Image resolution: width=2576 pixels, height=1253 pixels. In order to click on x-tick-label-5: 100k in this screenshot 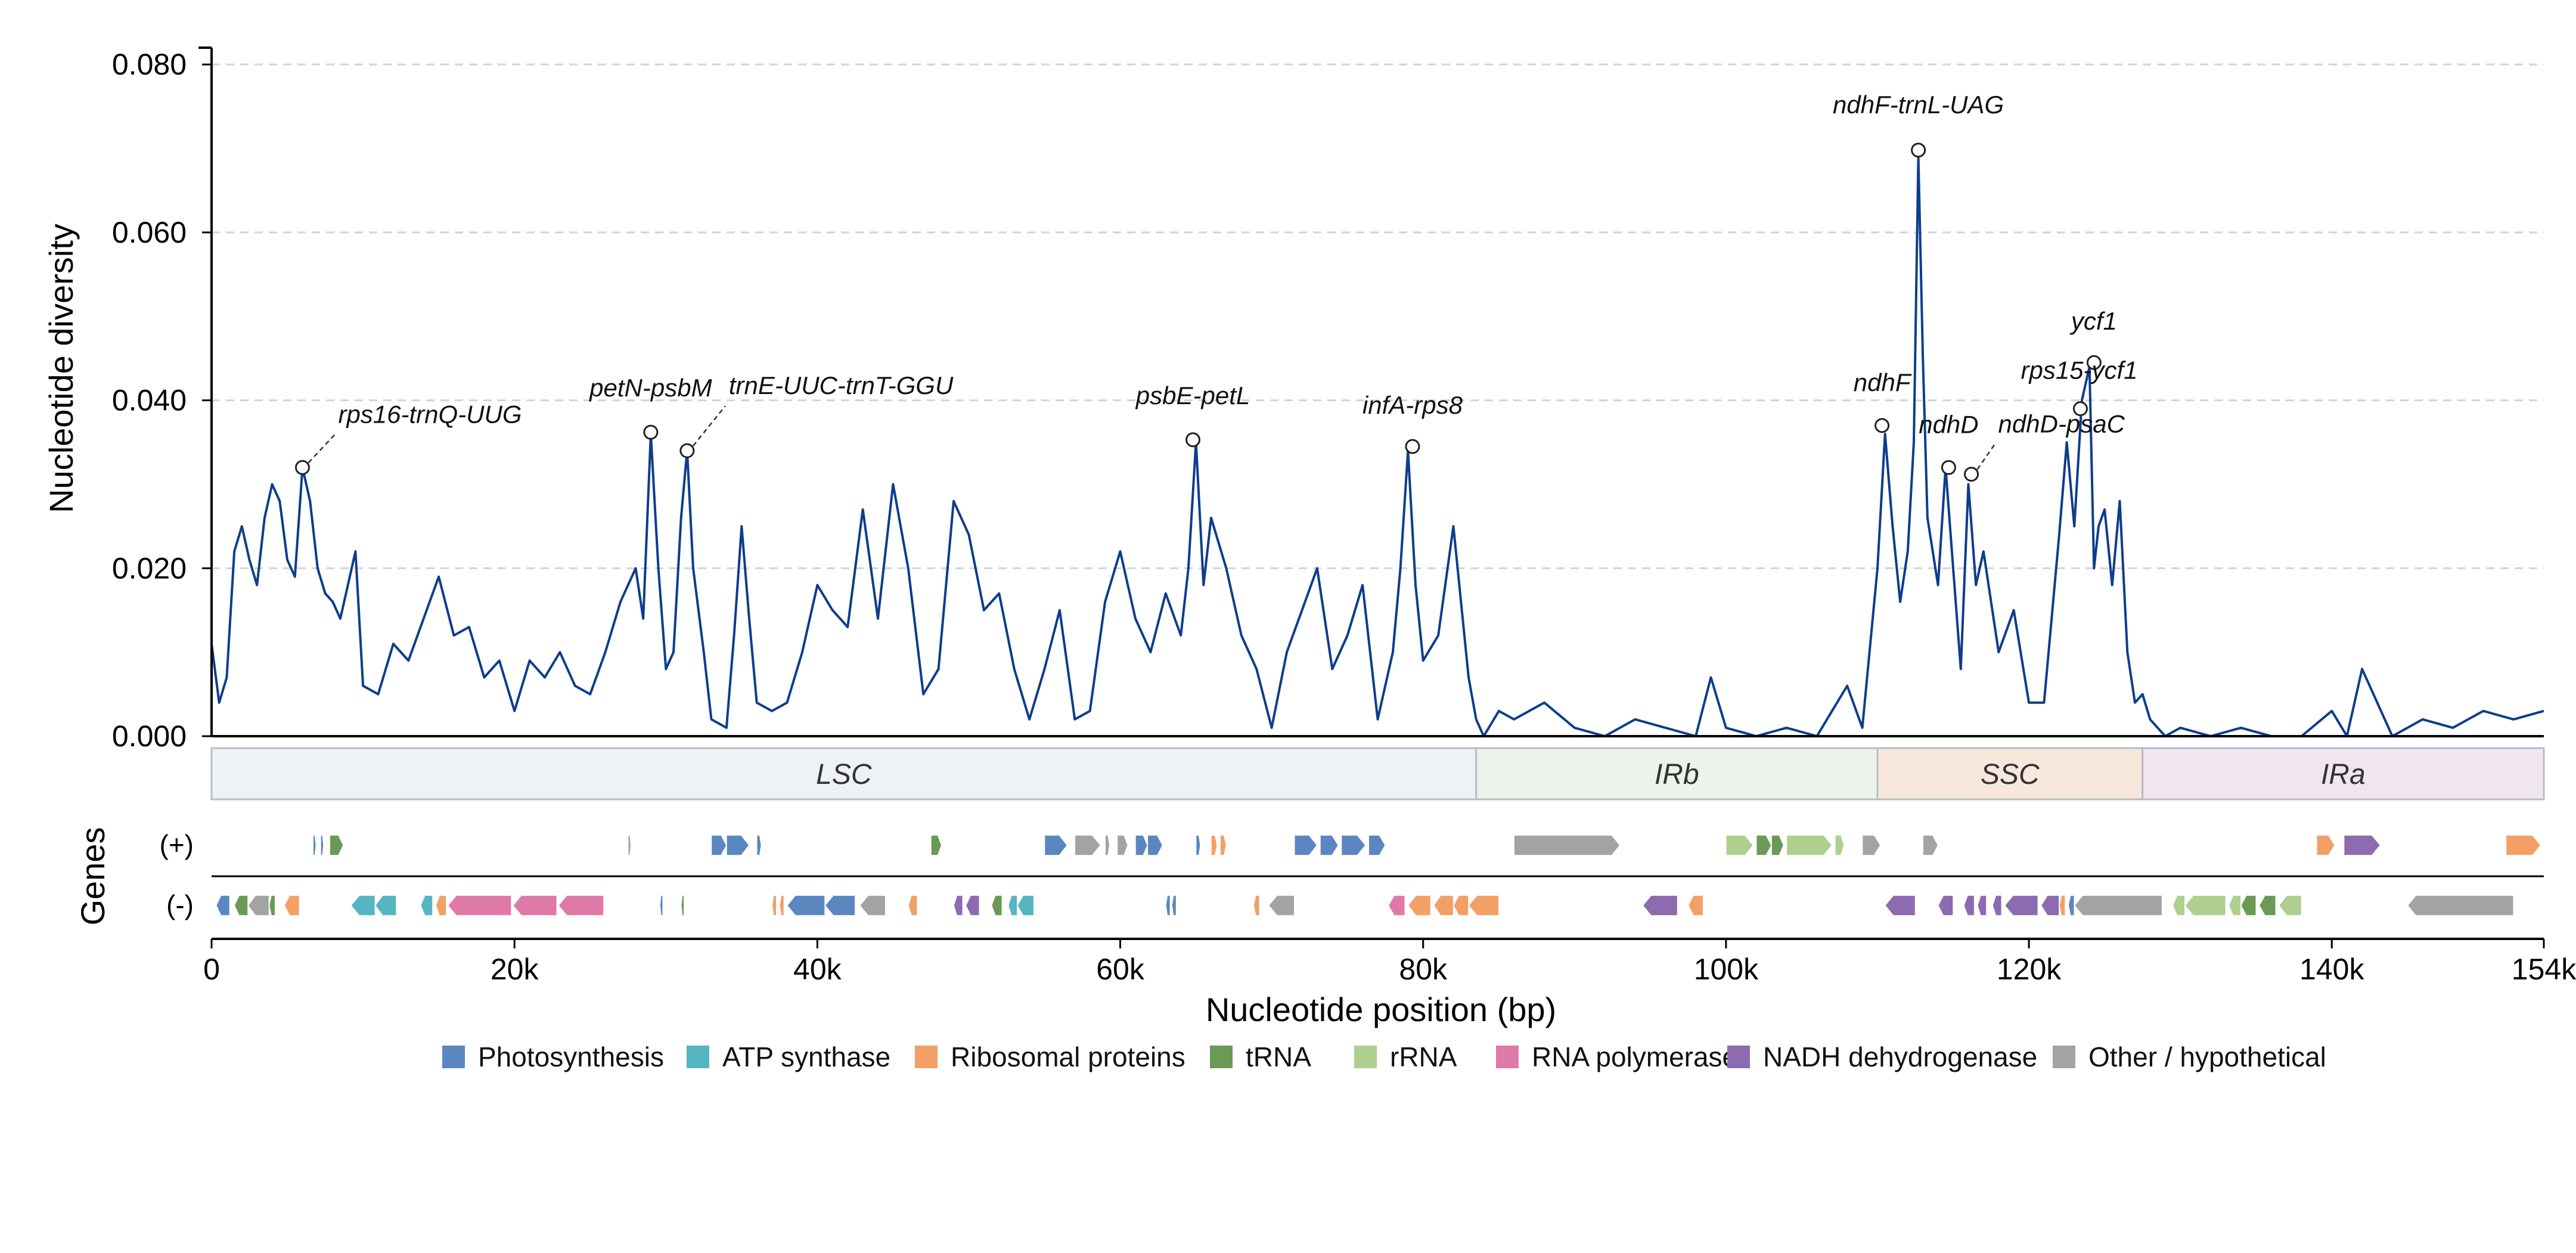, I will do `click(1727, 969)`.